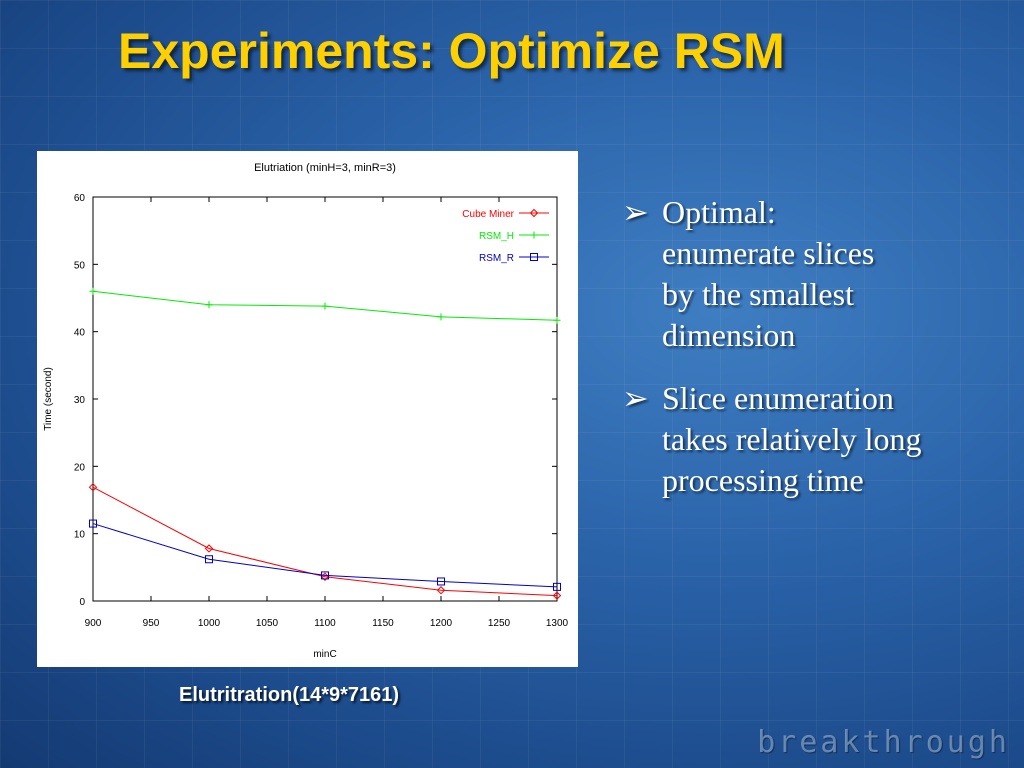  What do you see at coordinates (80, 333) in the screenshot?
I see `y-tick-label: 40` at bounding box center [80, 333].